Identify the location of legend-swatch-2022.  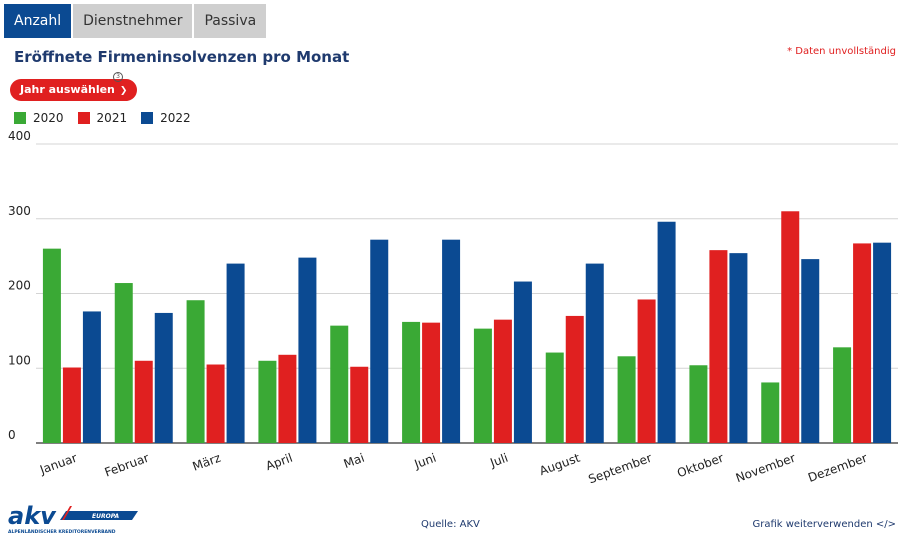
(147, 118).